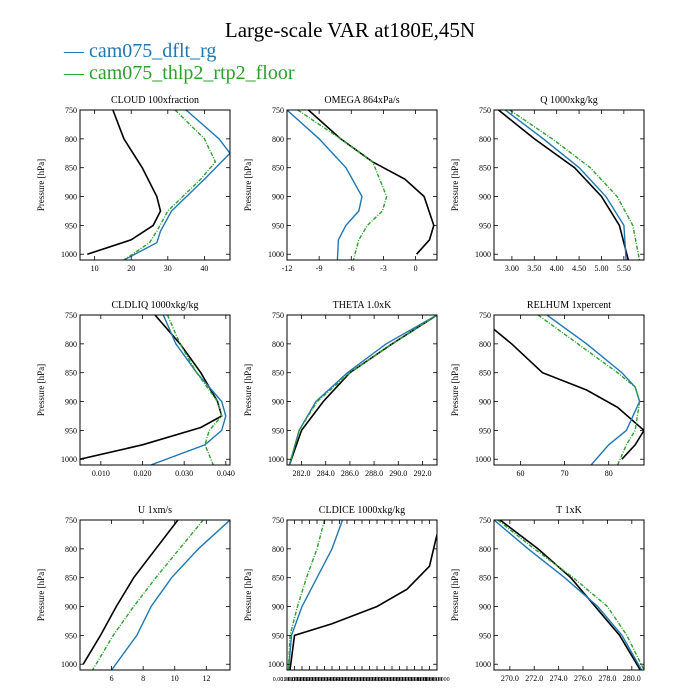 This screenshot has width=700, height=700. What do you see at coordinates (374, 473) in the screenshot?
I see `x-tick-label: 288.0` at bounding box center [374, 473].